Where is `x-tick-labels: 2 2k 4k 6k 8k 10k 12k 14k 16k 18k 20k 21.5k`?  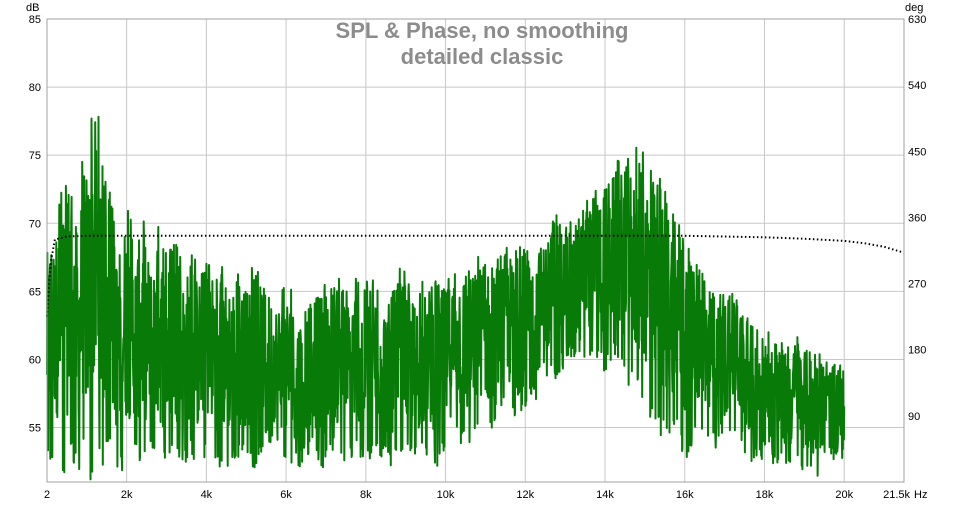 x-tick-labels: 2 2k 4k 6k 8k 10k 12k 14k 16k 18k 20k 21.5k is located at coordinates (477, 495).